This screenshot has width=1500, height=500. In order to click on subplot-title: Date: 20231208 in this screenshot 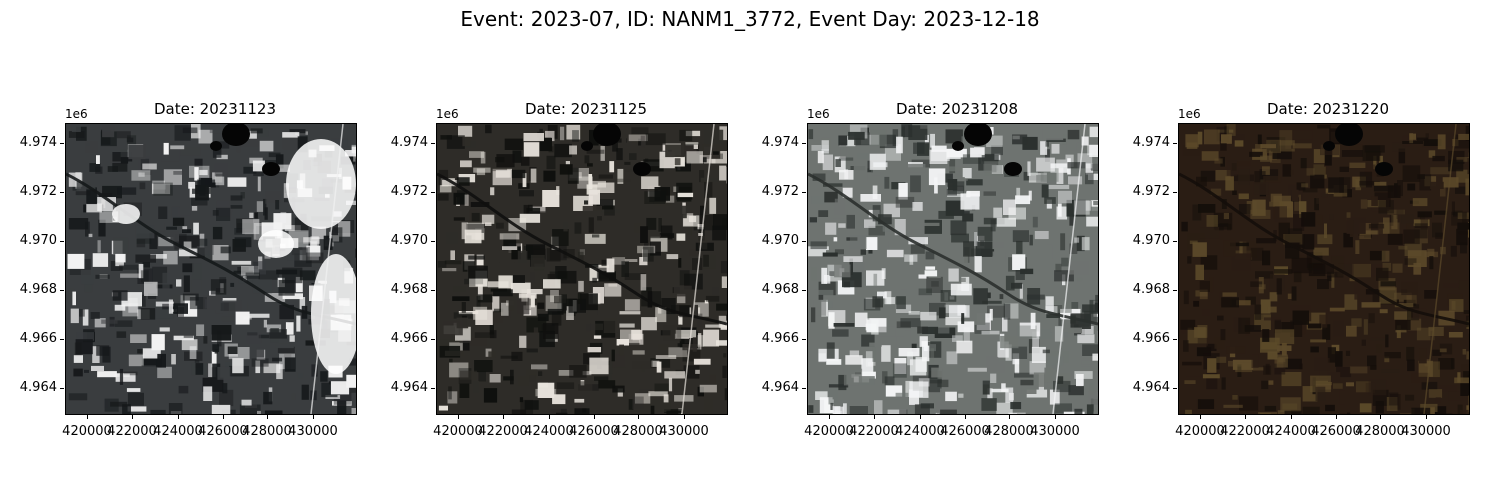, I will do `click(957, 109)`.